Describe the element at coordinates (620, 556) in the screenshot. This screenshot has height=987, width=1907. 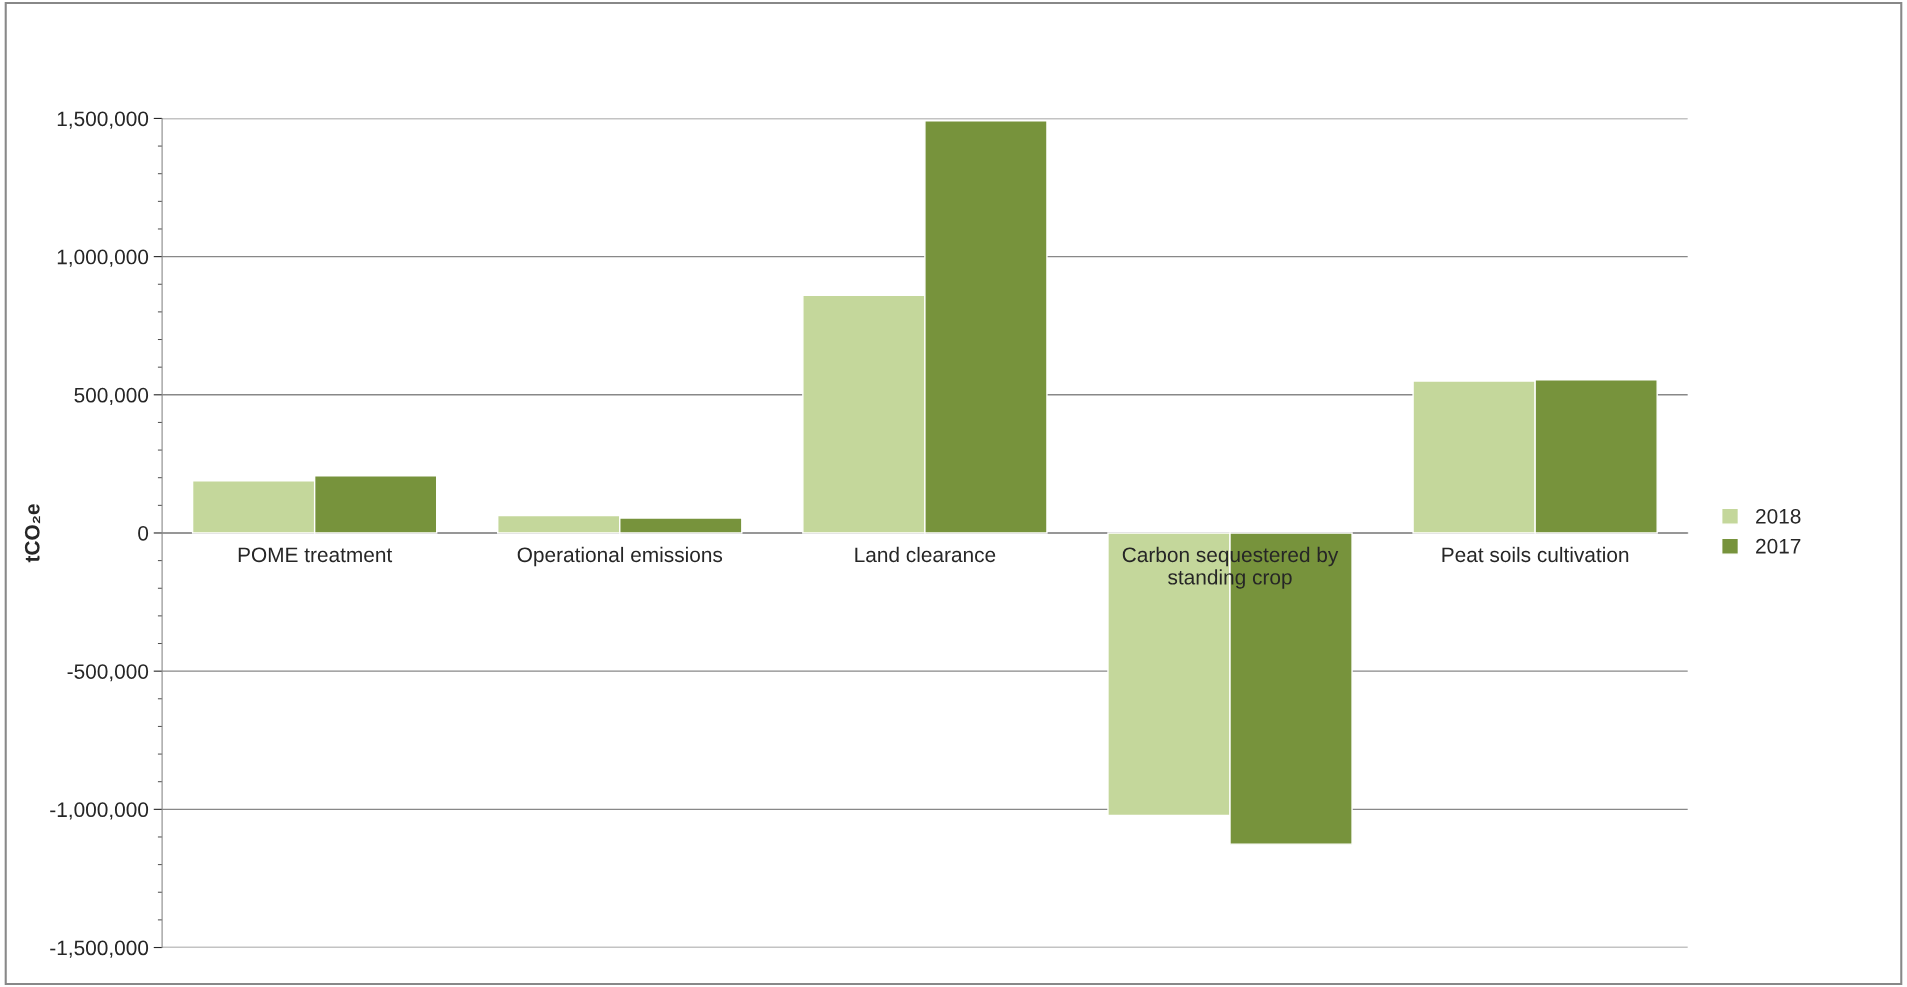
I see `x-tick-label: Operational emissions` at that location.